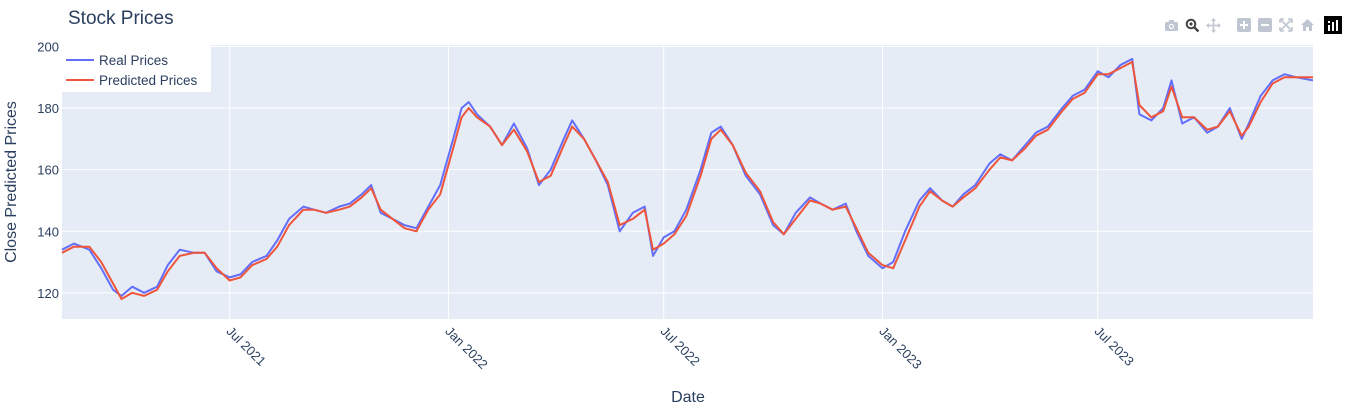 This screenshot has height=411, width=1345. What do you see at coordinates (900, 348) in the screenshot?
I see `x-tick-label: Jan 2023` at bounding box center [900, 348].